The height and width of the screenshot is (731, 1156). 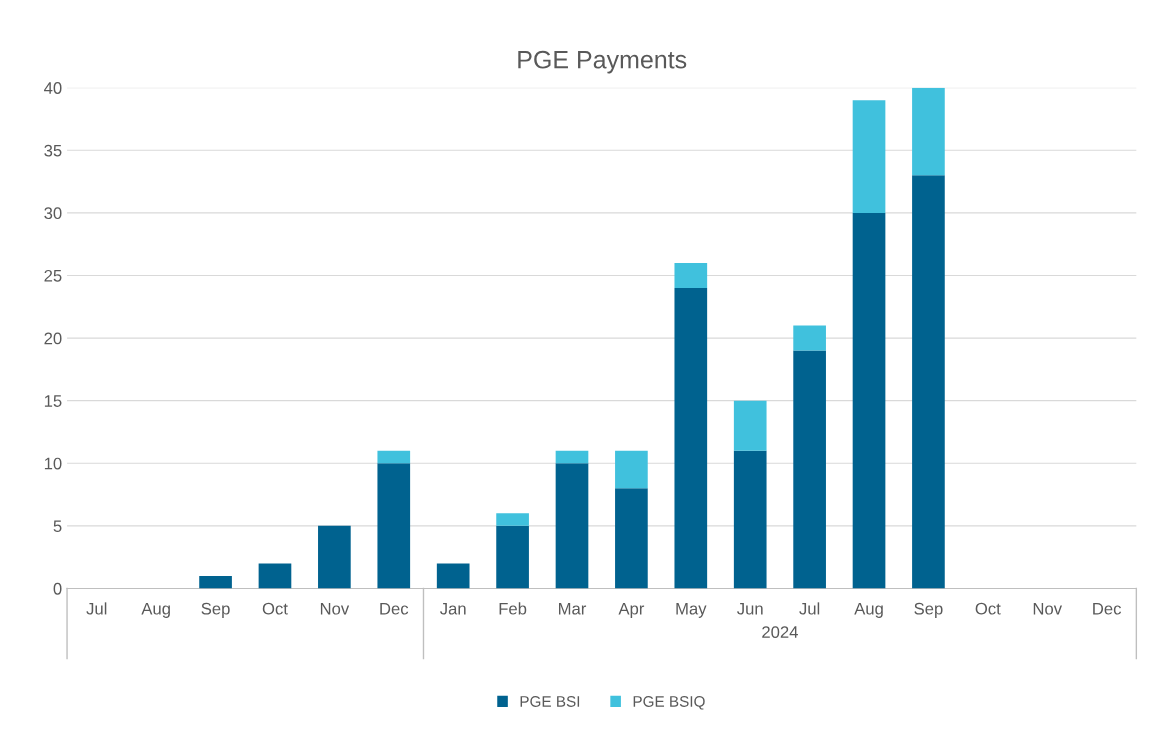 I want to click on y-tick-label: 15, so click(x=53, y=401).